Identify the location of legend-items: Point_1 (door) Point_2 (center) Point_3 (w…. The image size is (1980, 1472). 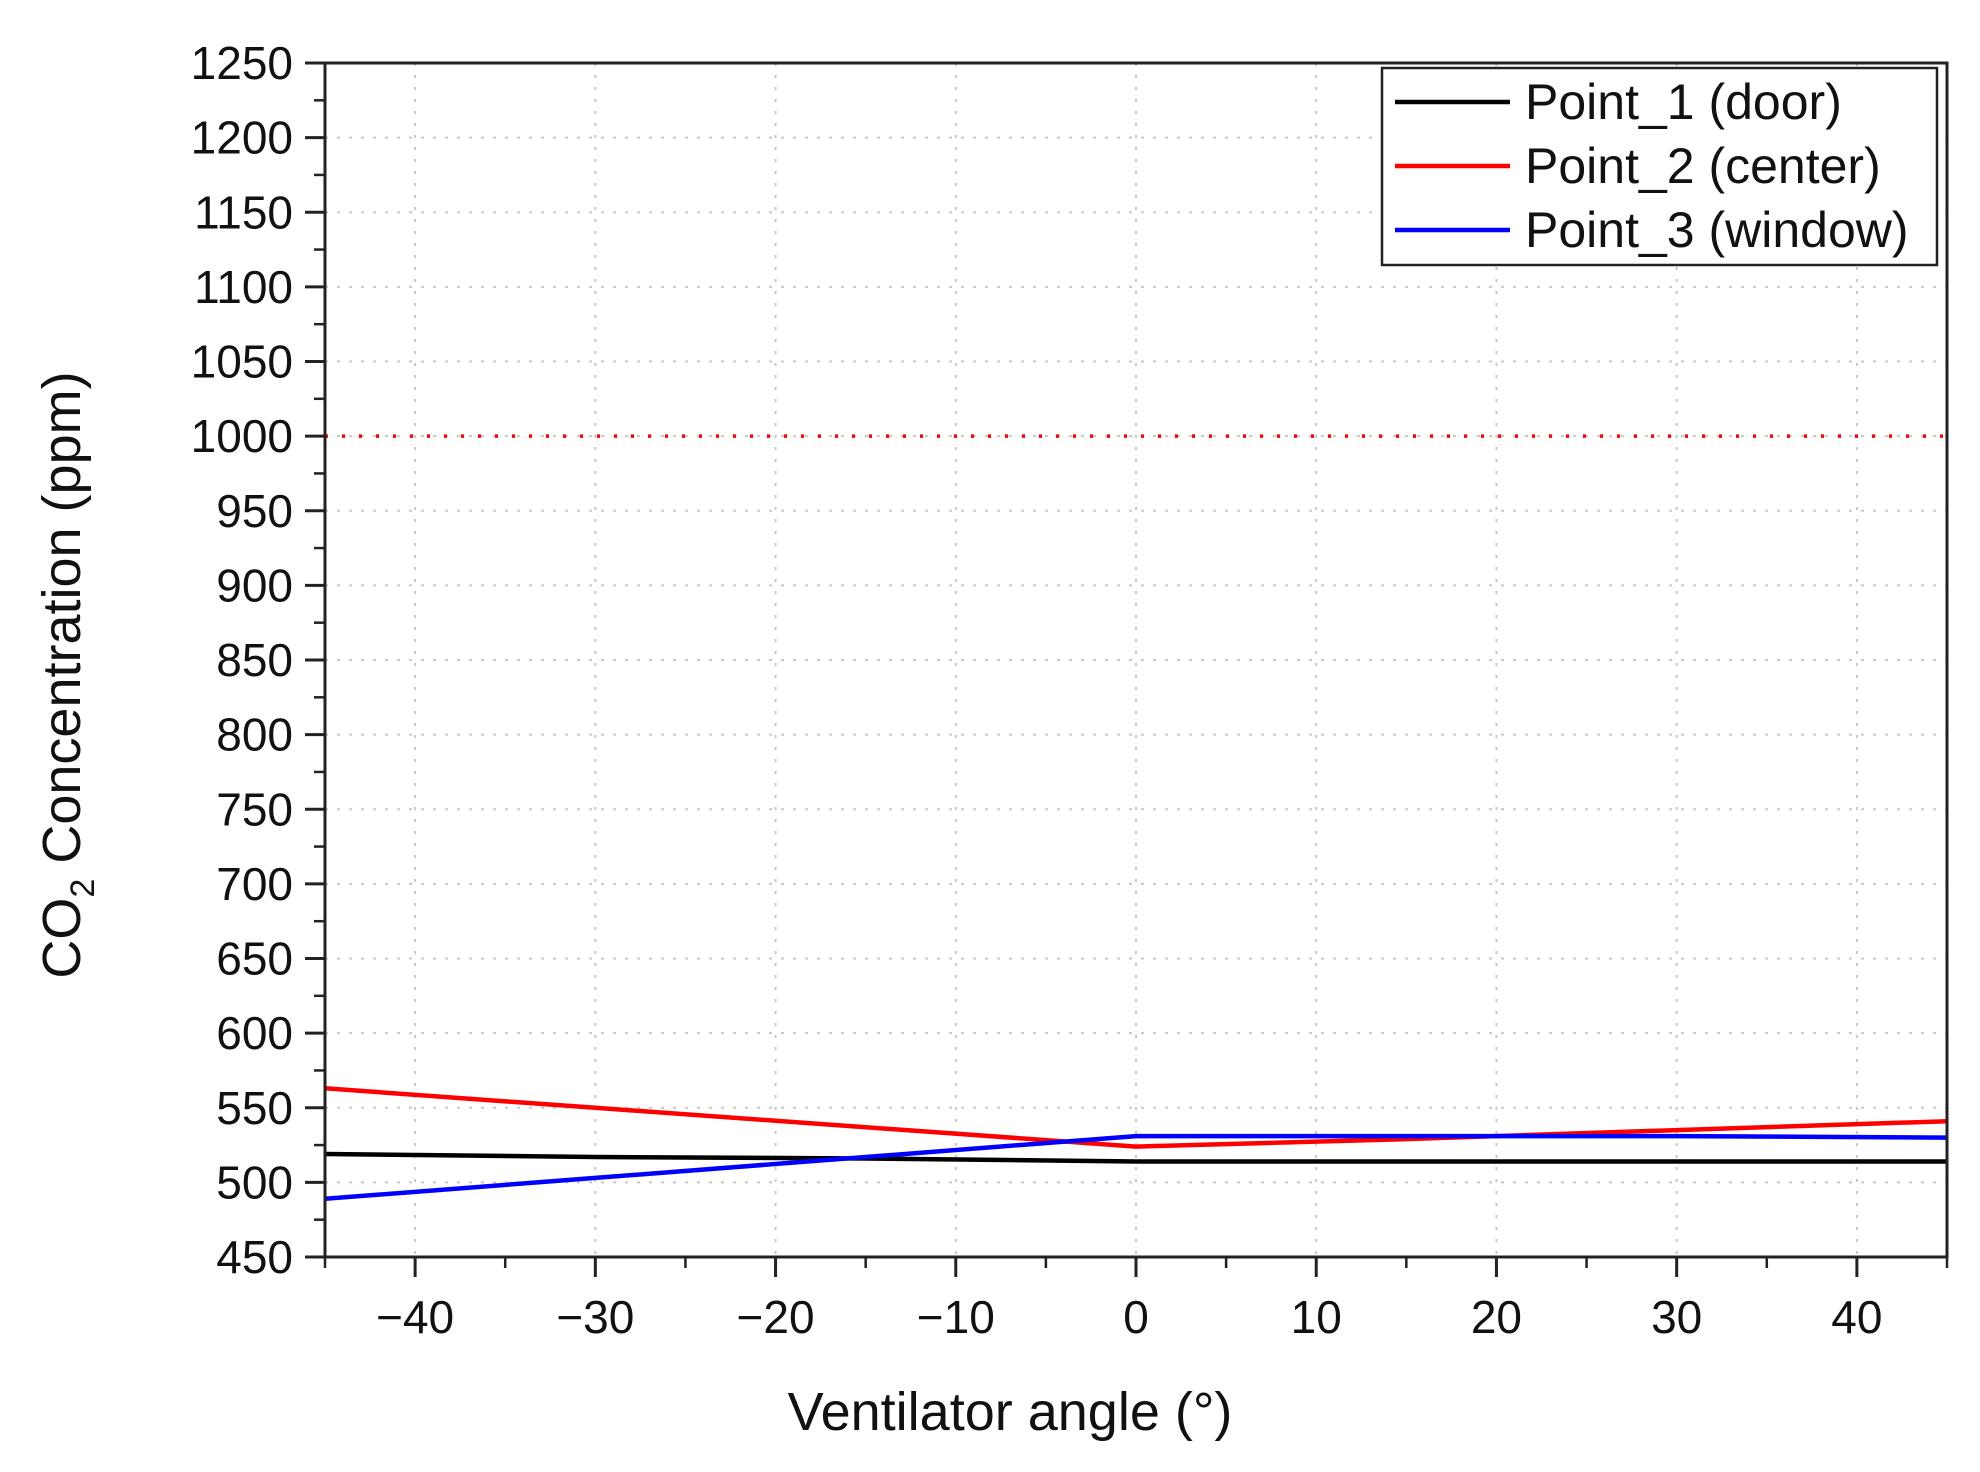
(1652, 166).